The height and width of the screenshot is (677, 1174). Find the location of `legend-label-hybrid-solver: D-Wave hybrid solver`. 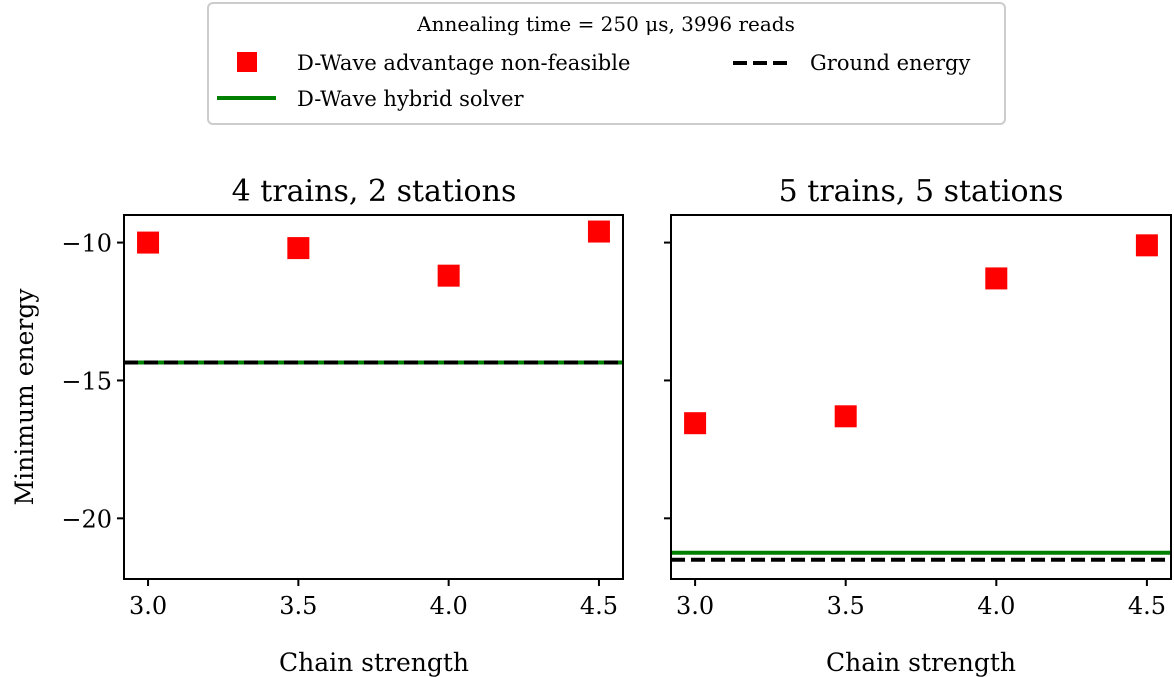

legend-label-hybrid-solver: D-Wave hybrid solver is located at coordinates (411, 99).